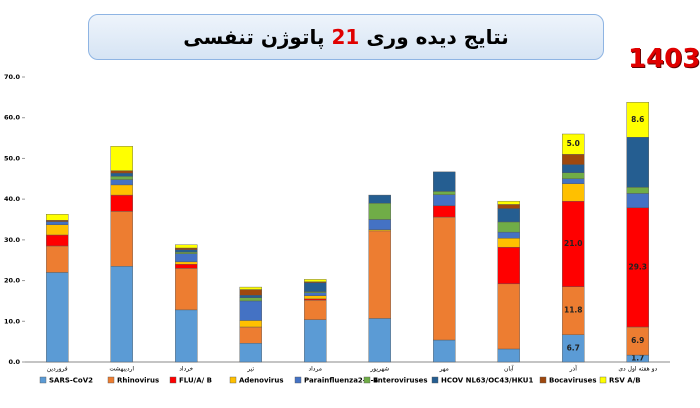 This screenshot has height=408, width=700. I want to click on legend-label: Rhinovirus, so click(138, 381).